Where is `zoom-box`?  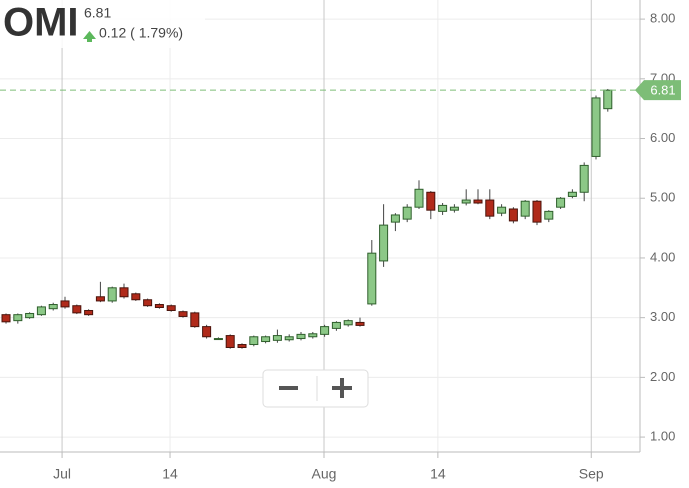
zoom-box is located at coordinates (315, 388).